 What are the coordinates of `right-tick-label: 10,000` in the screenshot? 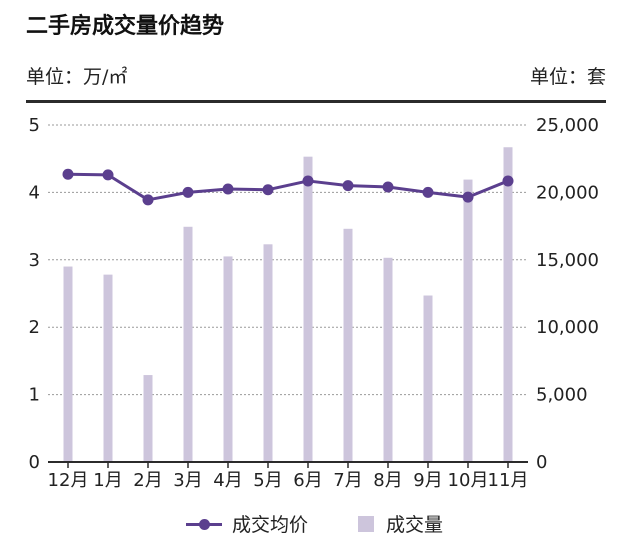 It's located at (567, 327).